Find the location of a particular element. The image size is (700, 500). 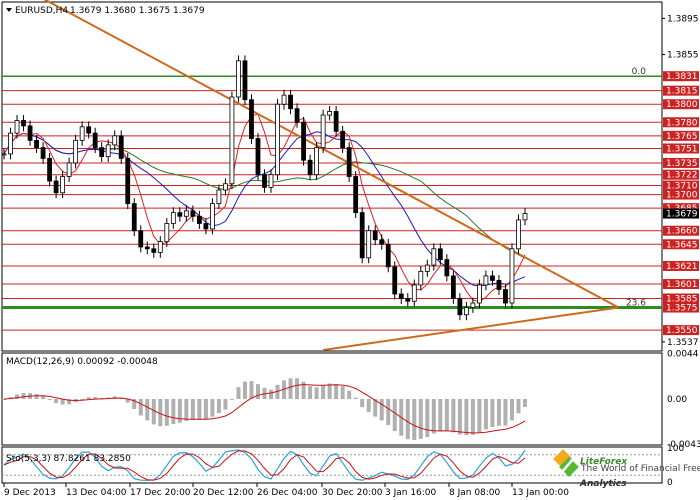

time-tick-label: 17 Dec 20:00 is located at coordinates (160, 493).